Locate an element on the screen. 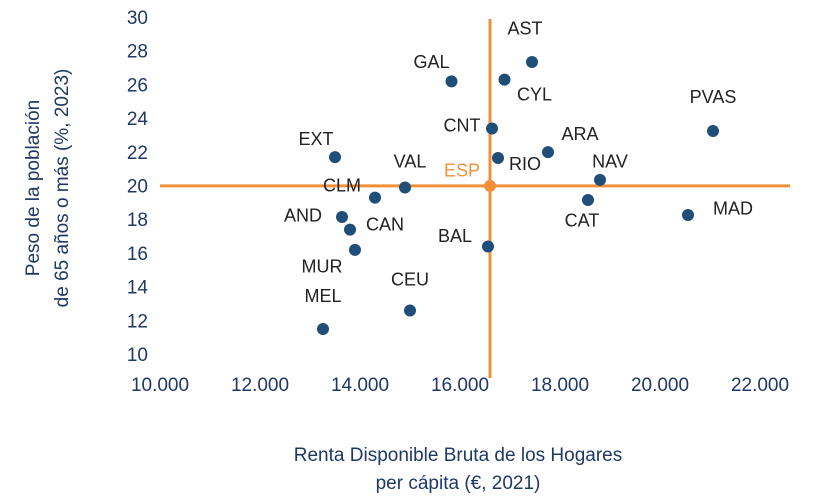  y-tick-label: 30 is located at coordinates (137, 18).